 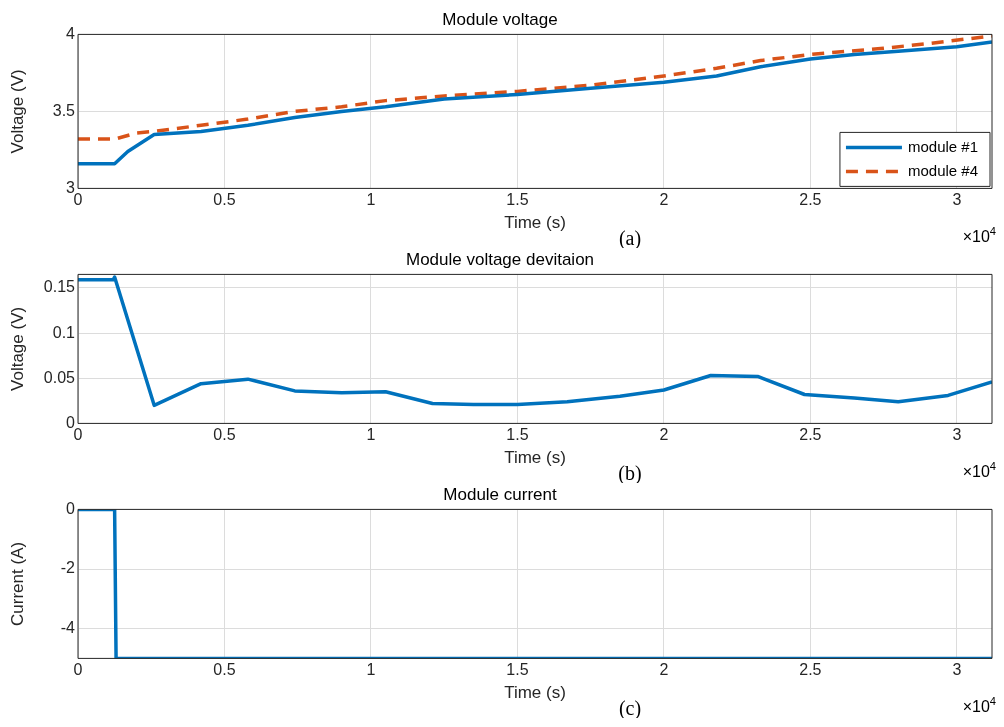 What do you see at coordinates (71, 508) in the screenshot?
I see `y-tick-label: 0` at bounding box center [71, 508].